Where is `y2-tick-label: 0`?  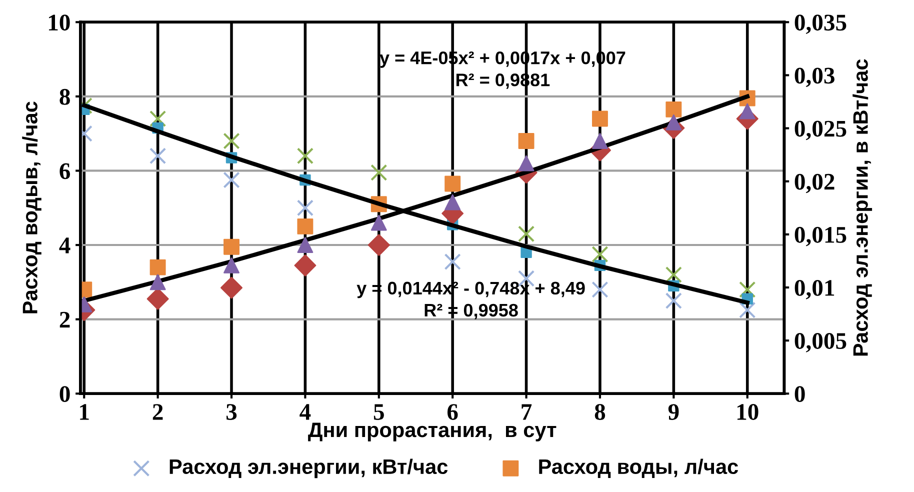 y2-tick-label: 0 is located at coordinates (799, 394).